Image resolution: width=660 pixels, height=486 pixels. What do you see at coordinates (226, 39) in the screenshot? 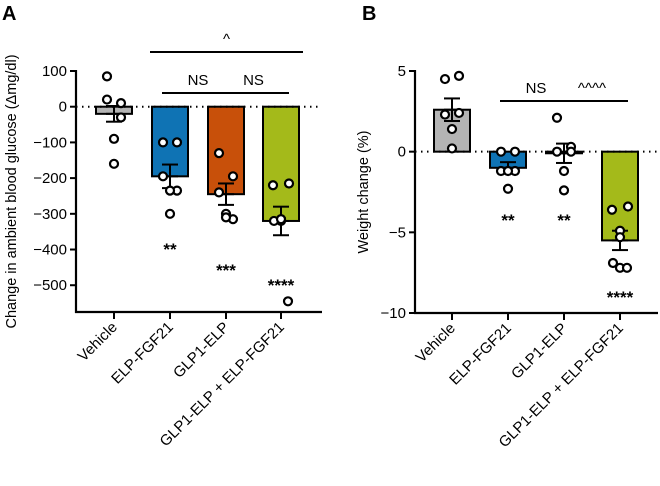
I see `comparison-label: ^` at bounding box center [226, 39].